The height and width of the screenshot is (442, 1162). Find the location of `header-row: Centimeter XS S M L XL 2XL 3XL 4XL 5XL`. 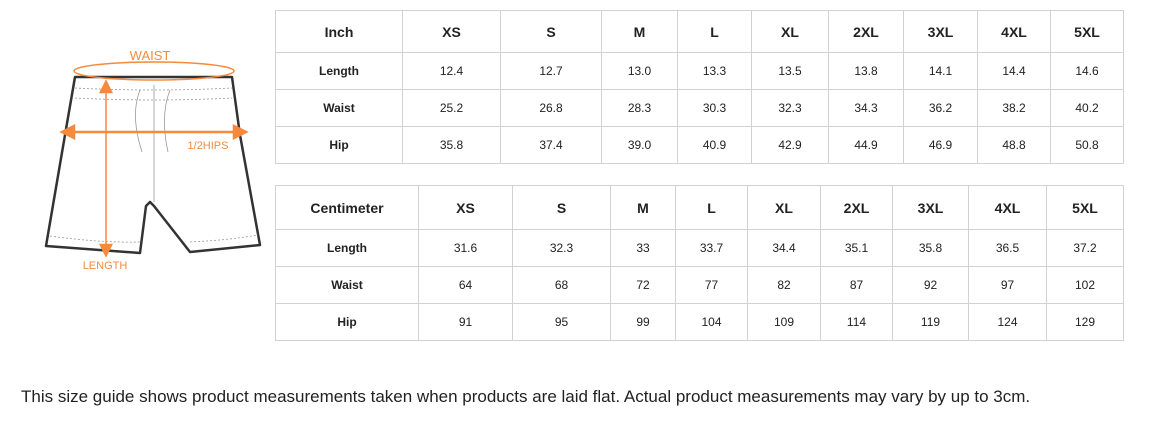

header-row: Centimeter XS S M L XL 2XL 3XL 4XL 5XL is located at coordinates (699, 207).